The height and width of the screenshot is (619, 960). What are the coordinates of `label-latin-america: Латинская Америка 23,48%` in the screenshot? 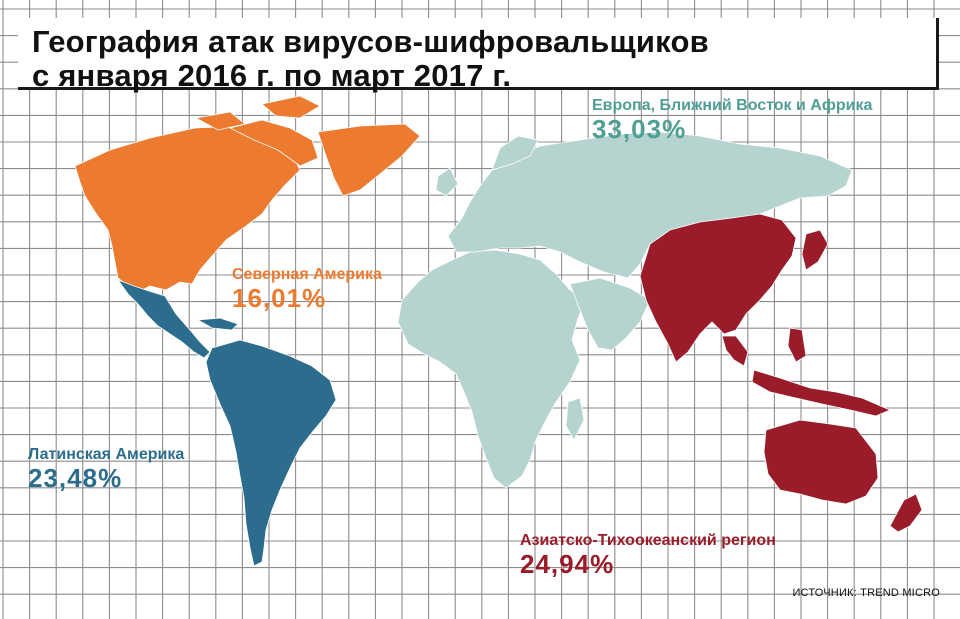 It's located at (106, 468).